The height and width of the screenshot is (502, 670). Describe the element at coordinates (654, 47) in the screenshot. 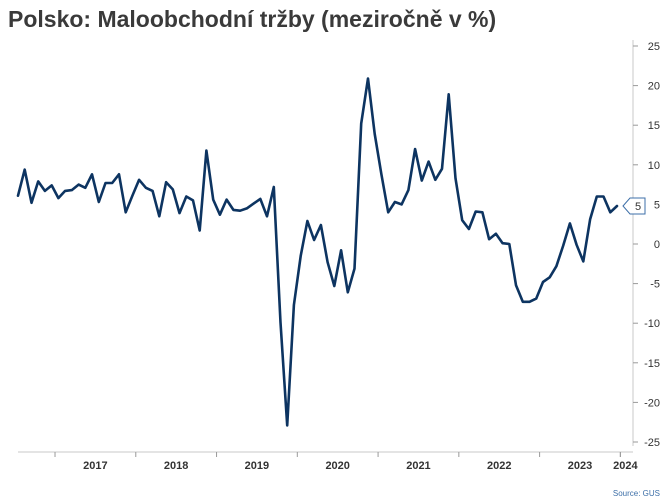

I see `y-tick-label: 25` at that location.